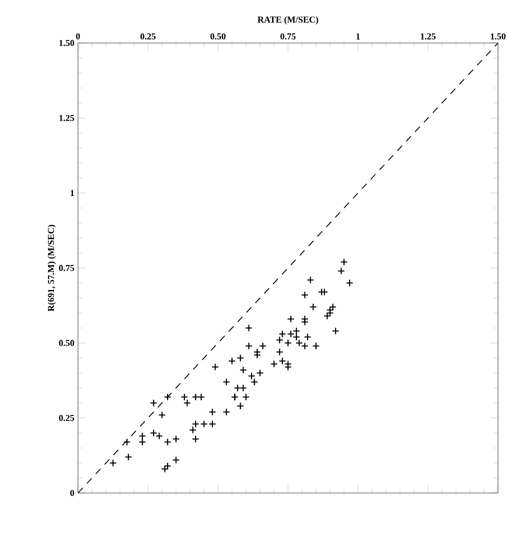 The width and height of the screenshot is (527, 535). Describe the element at coordinates (148, 36) in the screenshot. I see `x-tick-label: 0.25` at that location.